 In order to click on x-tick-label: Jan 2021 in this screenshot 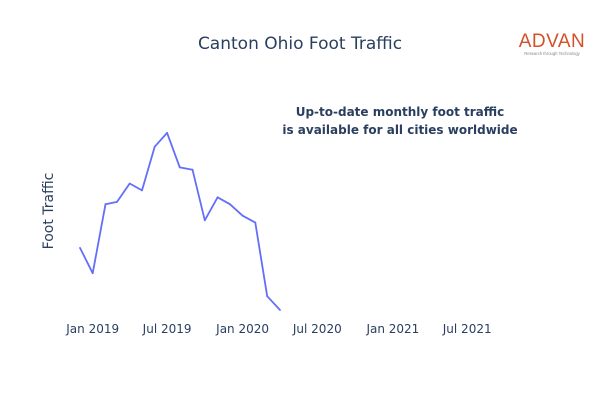, I will do `click(392, 329)`.